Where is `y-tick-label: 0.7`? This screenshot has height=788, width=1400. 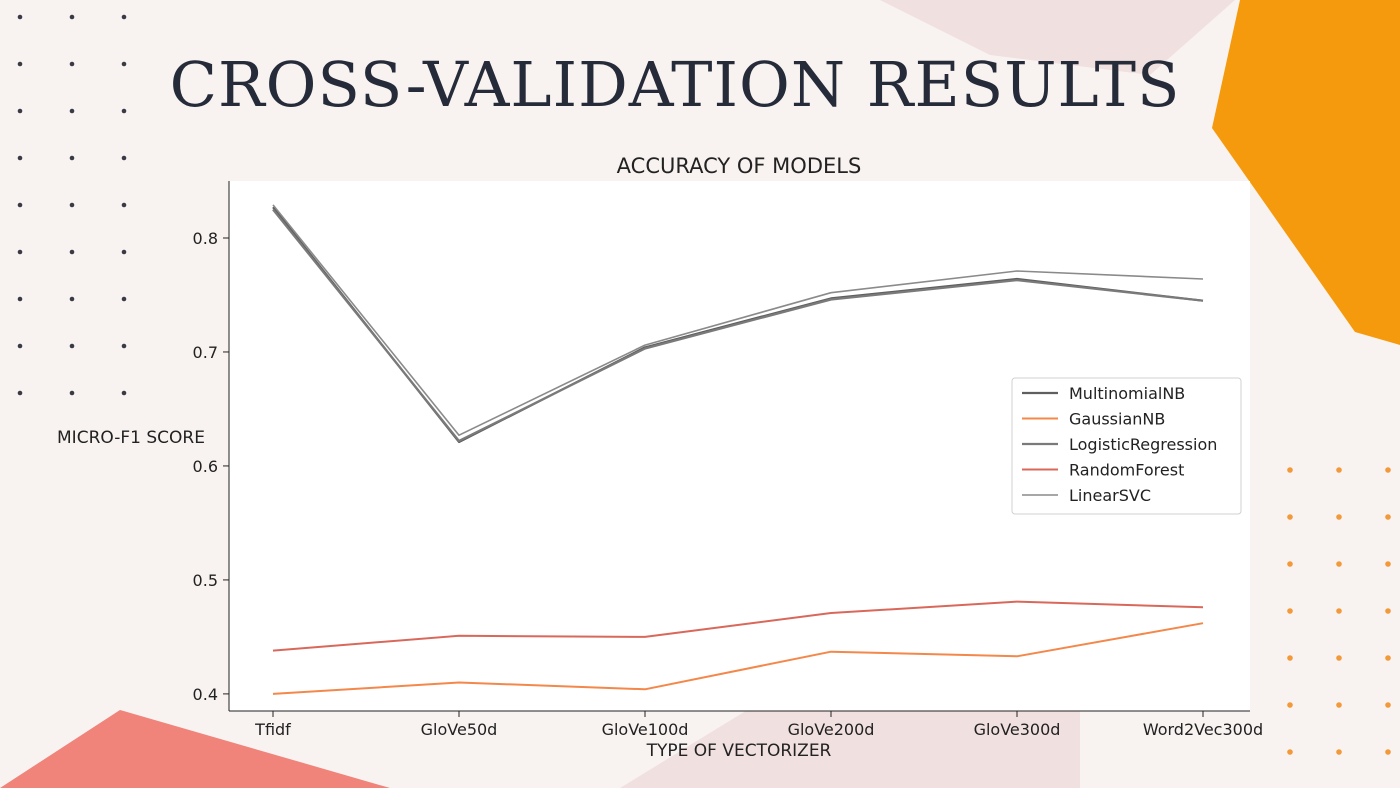
y-tick-label: 0.7 is located at coordinates (205, 352).